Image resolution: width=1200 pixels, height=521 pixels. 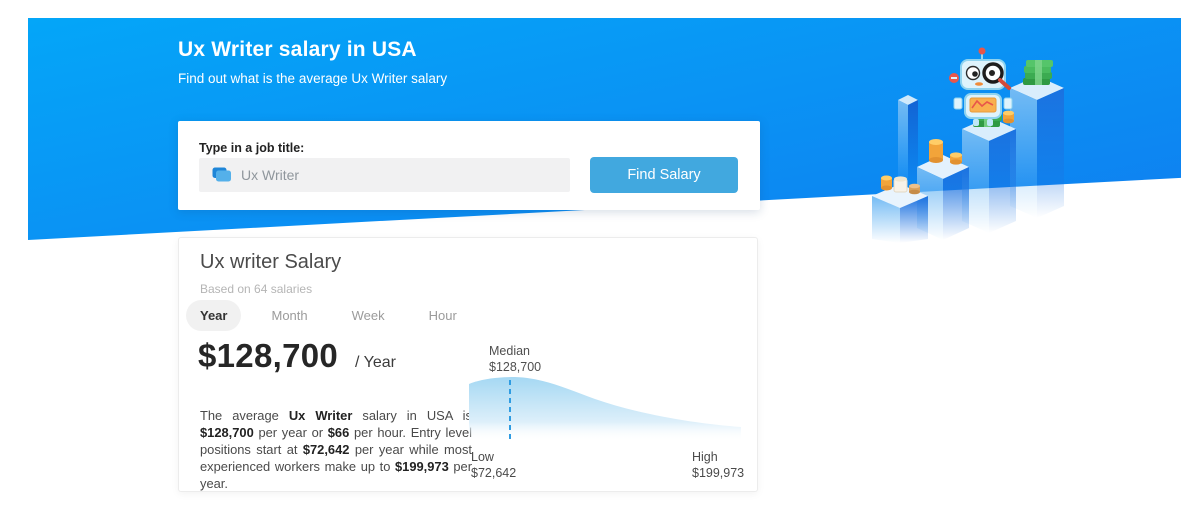 I want to click on salary-period: / Year, so click(x=375, y=362).